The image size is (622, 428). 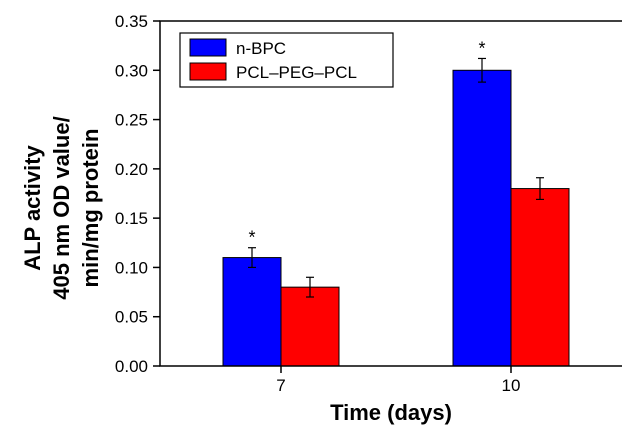 What do you see at coordinates (280, 385) in the screenshot?
I see `x-tick-label: 7` at bounding box center [280, 385].